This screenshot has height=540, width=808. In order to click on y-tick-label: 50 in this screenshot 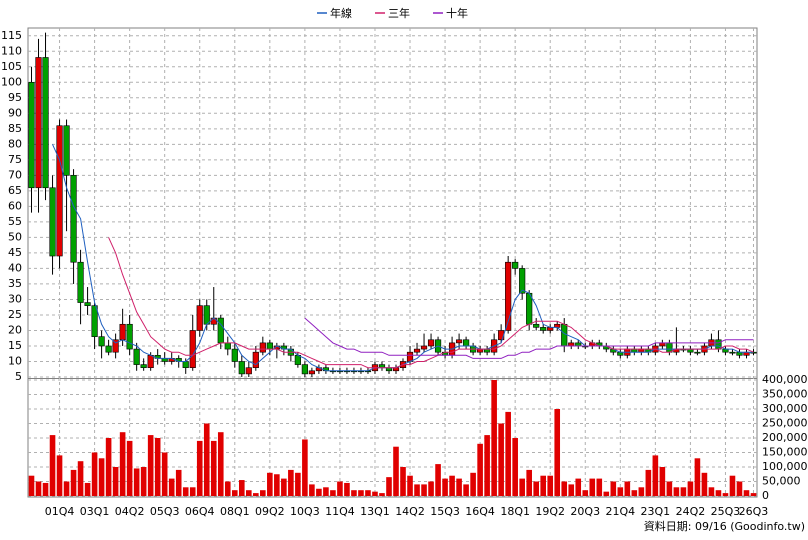, I will do `click(15, 236)`.